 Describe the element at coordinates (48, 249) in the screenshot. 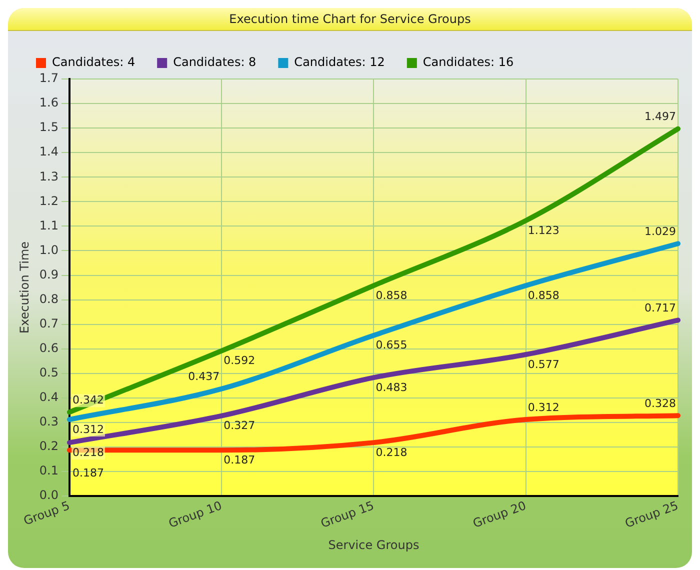

I see `y-tick-label: 1.0` at that location.